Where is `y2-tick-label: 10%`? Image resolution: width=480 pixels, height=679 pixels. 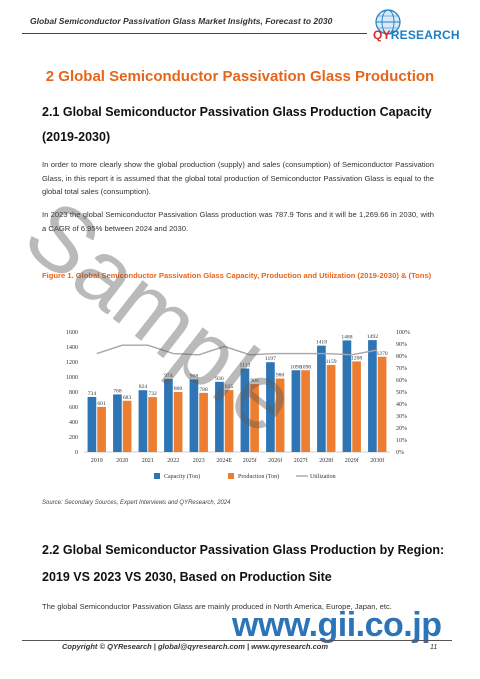
y2-tick-label: 10% is located at coordinates (401, 441).